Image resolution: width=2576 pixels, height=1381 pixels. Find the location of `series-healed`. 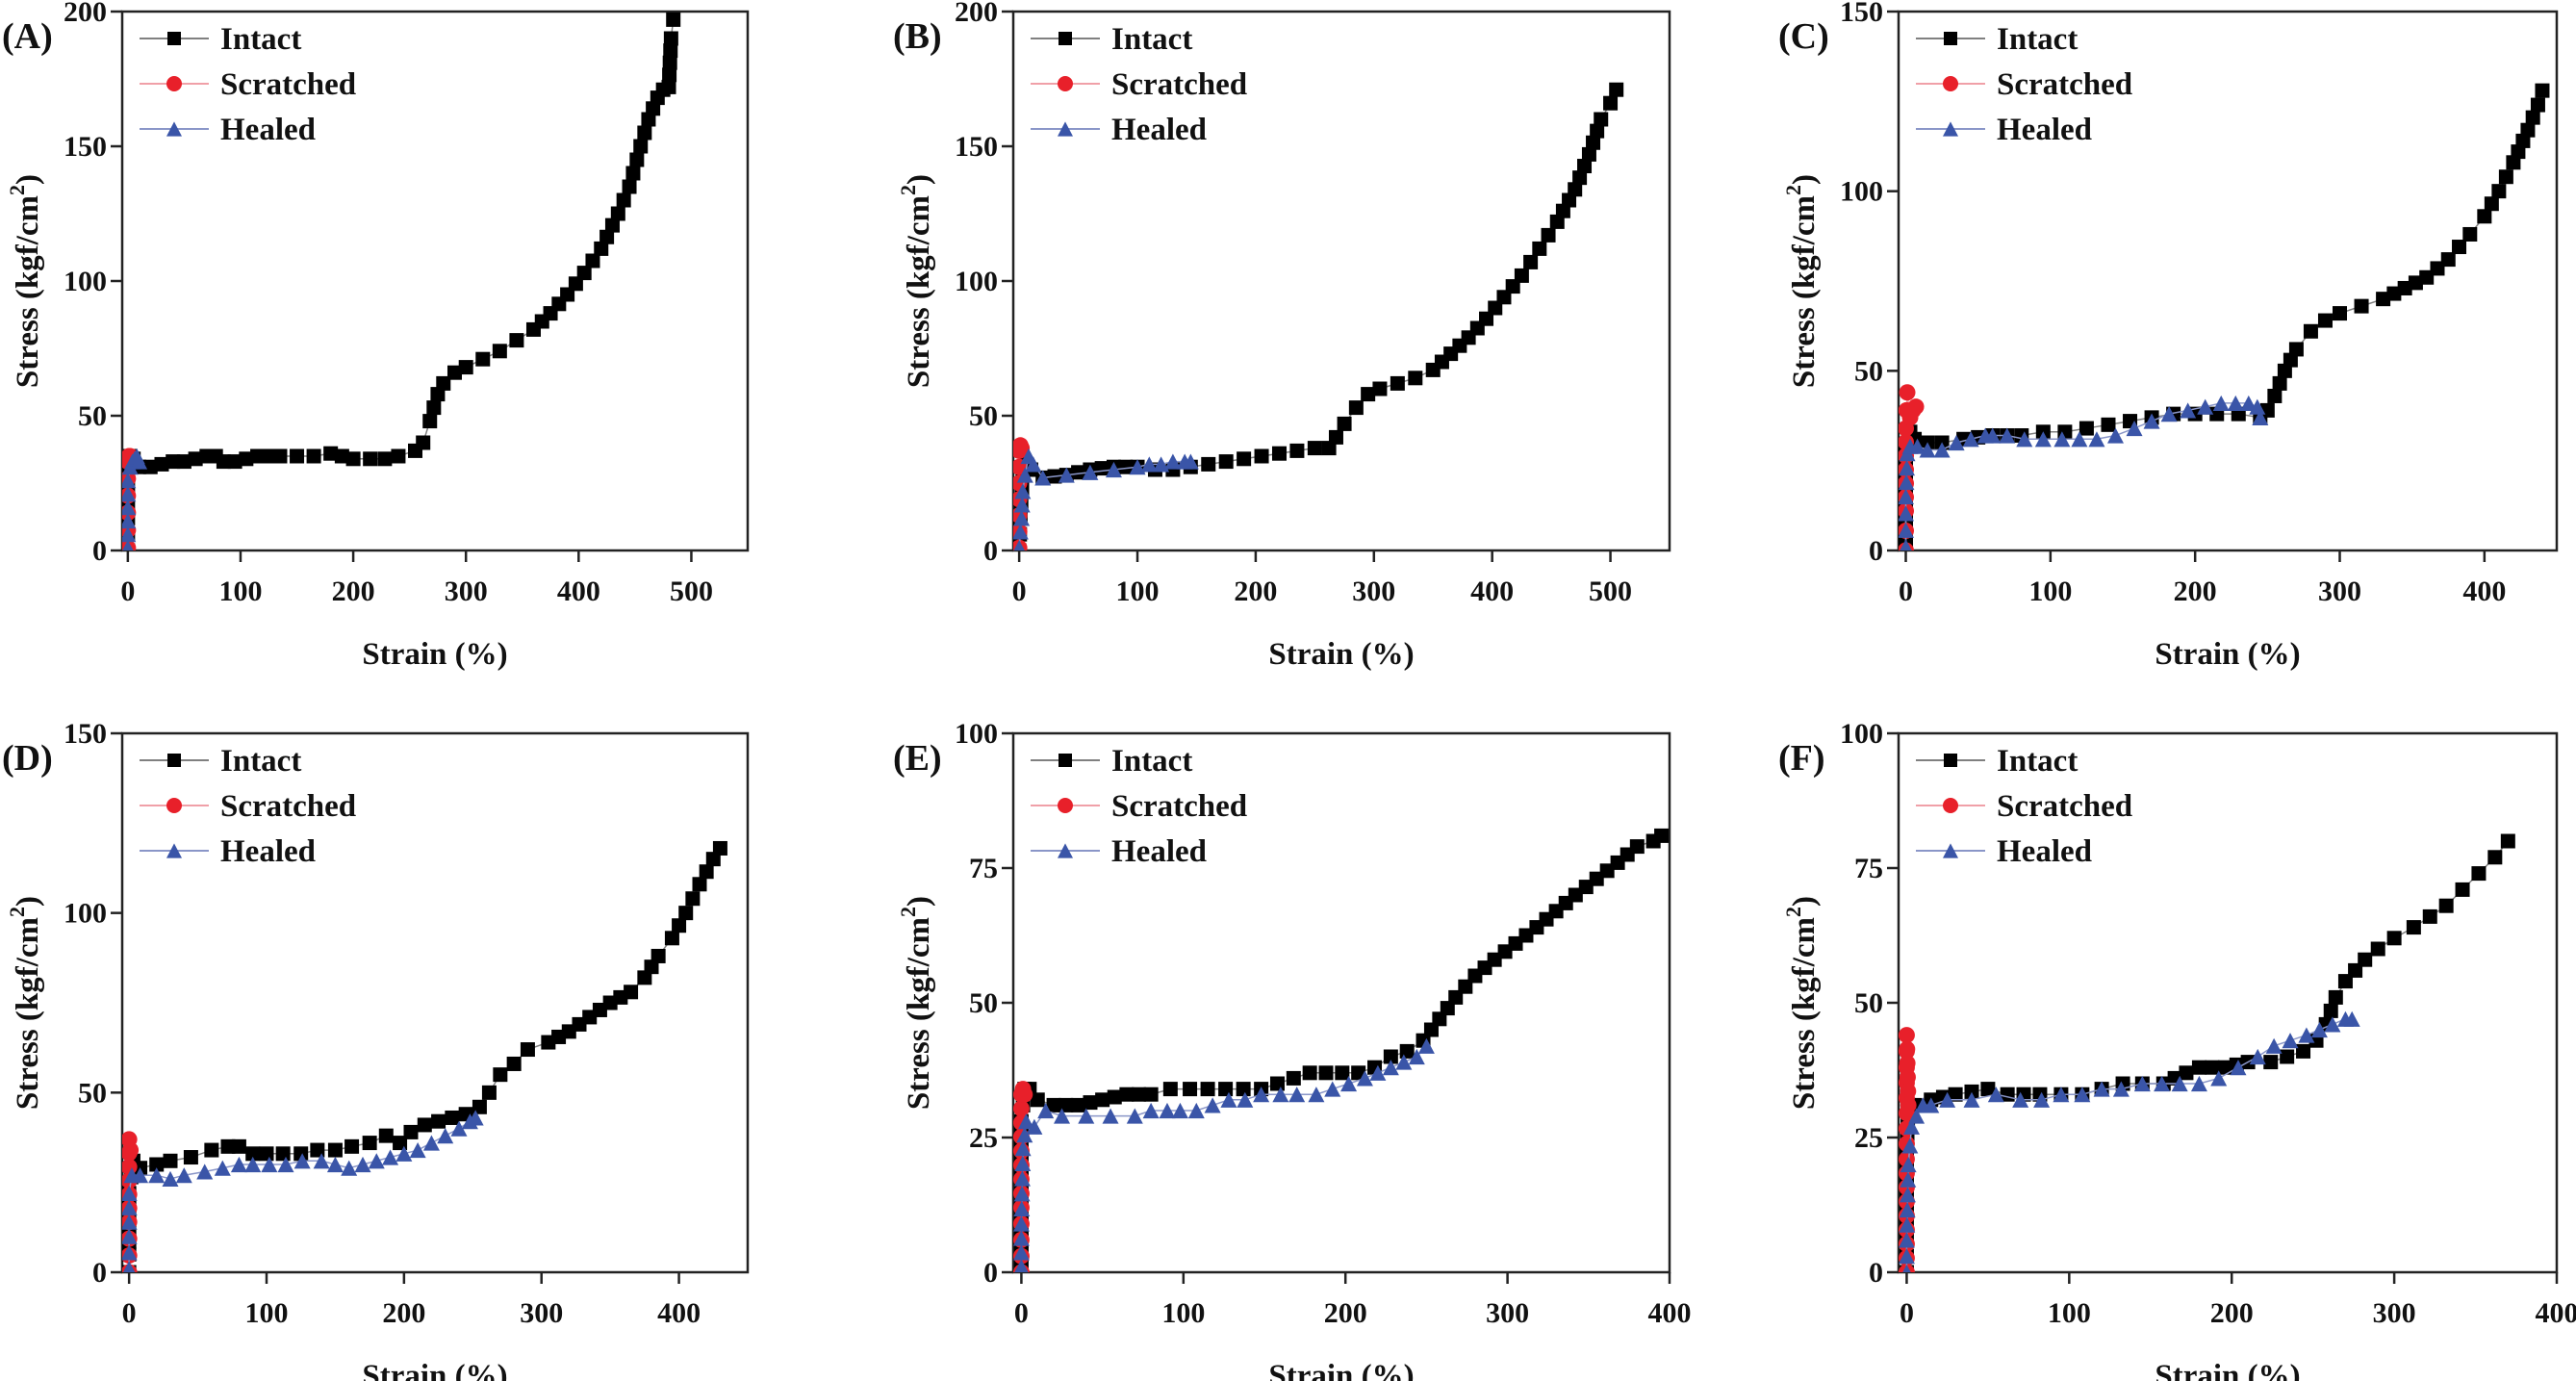

series-healed is located at coordinates (1106, 499).